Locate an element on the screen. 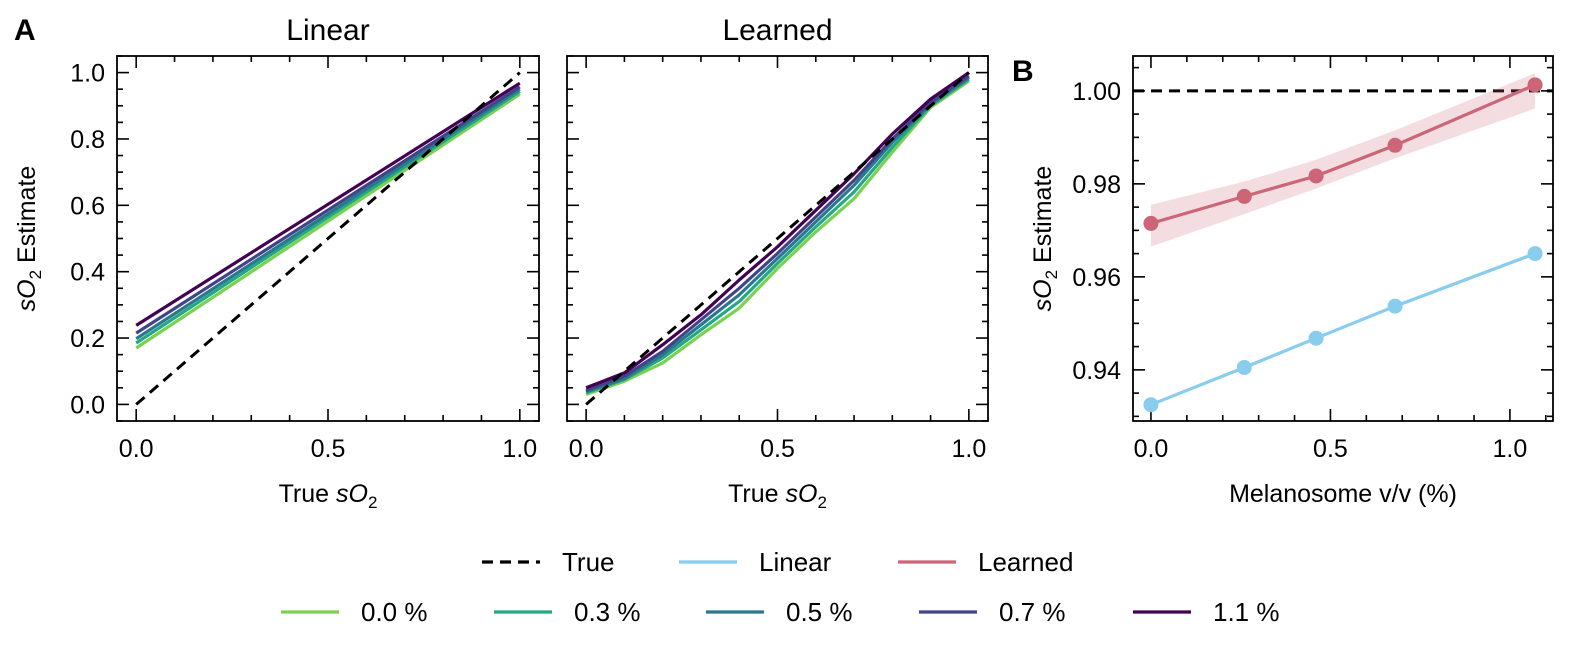  y-axis-title-2: sO2 Estimate is located at coordinates (1045, 239).